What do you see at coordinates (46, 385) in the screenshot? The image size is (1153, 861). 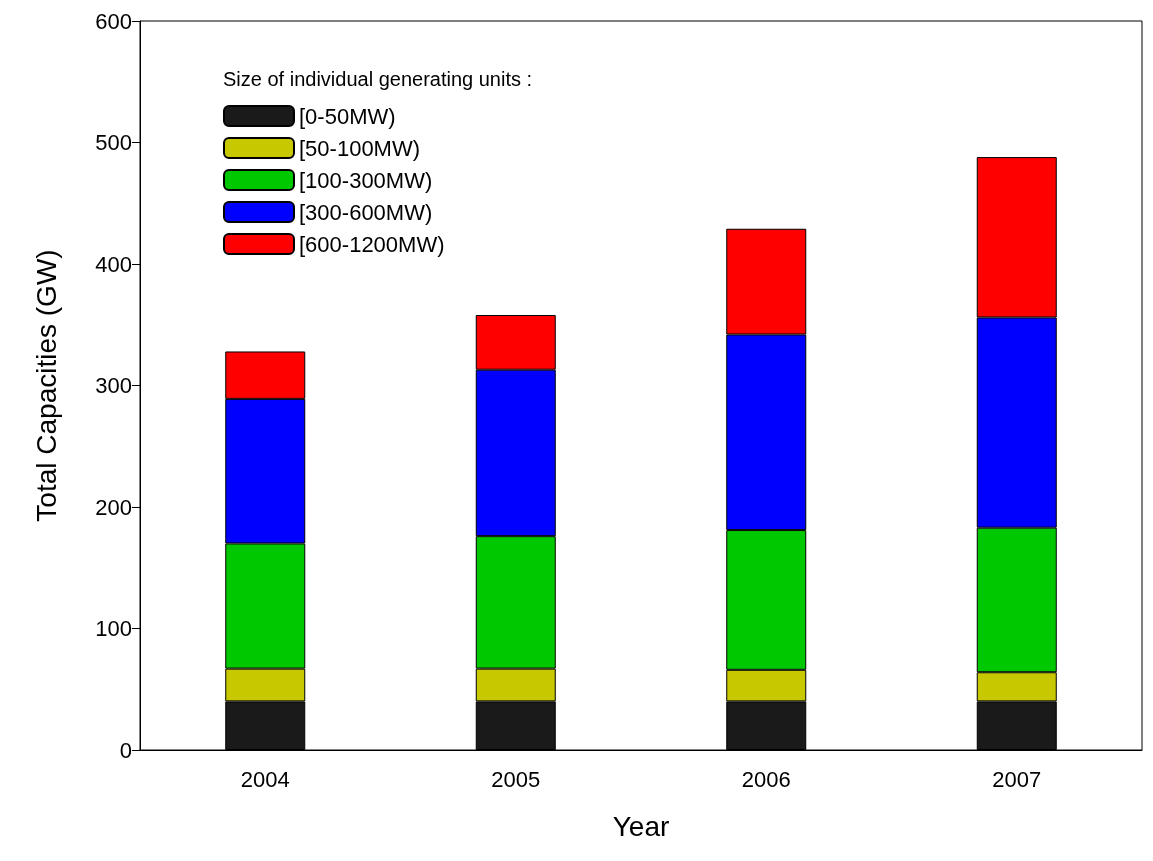 I see `y-axis-title: Total Capacities (GW)` at bounding box center [46, 385].